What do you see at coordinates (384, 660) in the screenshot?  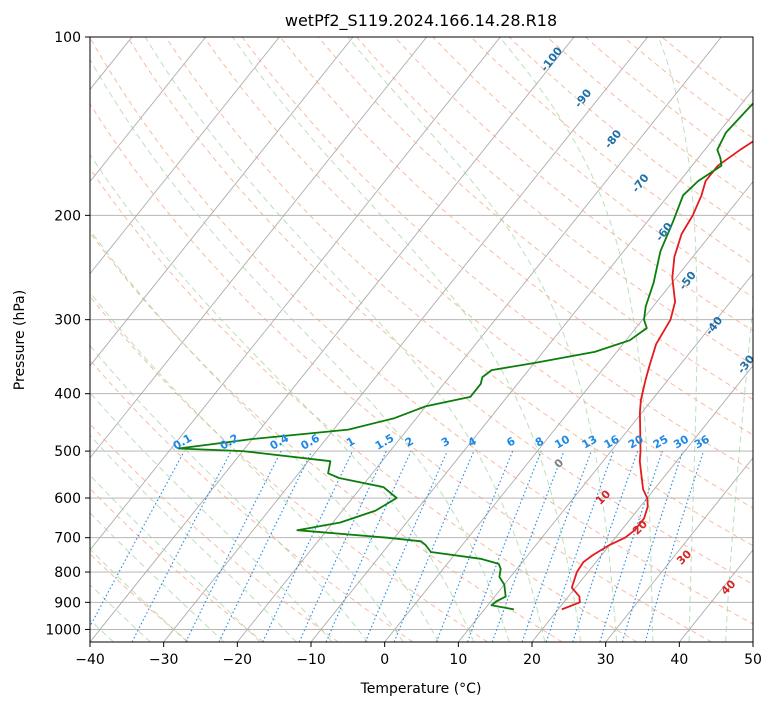 I see `x-tick-label: 0` at bounding box center [384, 660].